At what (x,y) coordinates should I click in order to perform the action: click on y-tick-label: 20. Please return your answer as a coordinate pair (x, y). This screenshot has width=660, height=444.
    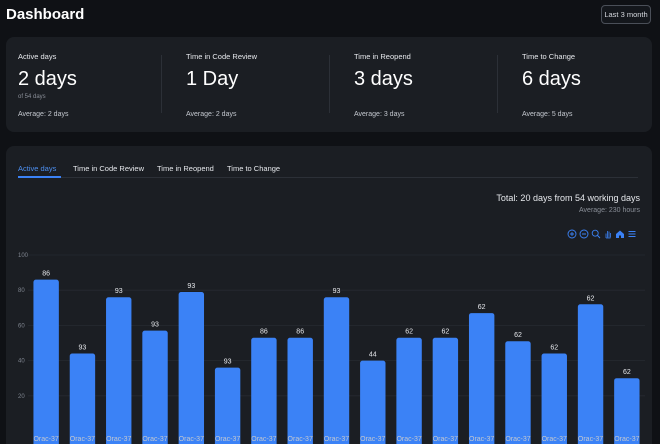
    Looking at the image, I should click on (21, 397).